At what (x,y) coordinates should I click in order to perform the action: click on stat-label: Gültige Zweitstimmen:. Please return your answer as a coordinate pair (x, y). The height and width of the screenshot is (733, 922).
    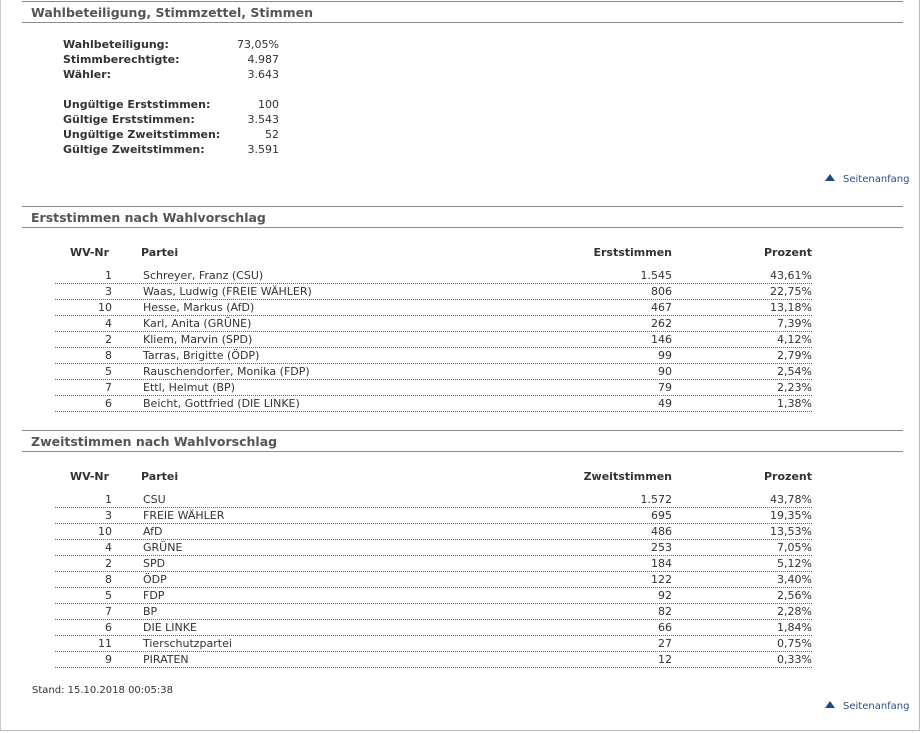
    Looking at the image, I should click on (134, 149).